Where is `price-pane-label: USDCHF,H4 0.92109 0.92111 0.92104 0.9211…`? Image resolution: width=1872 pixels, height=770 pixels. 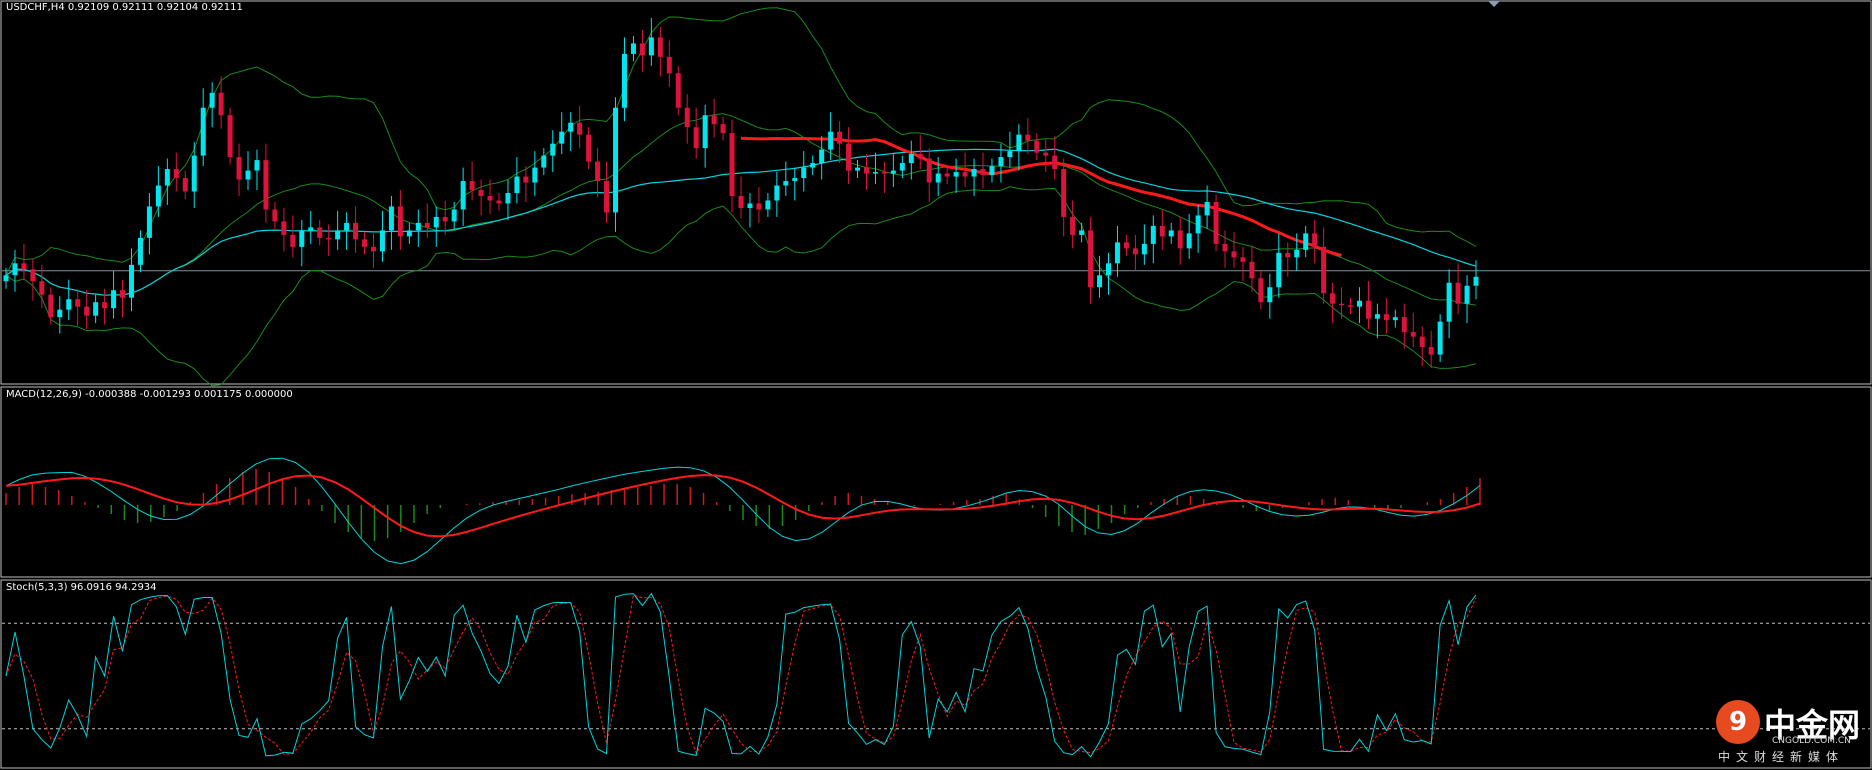
price-pane-label: USDCHF,H4 0.92109 0.92111 0.92104 0.9211… is located at coordinates (124, 7).